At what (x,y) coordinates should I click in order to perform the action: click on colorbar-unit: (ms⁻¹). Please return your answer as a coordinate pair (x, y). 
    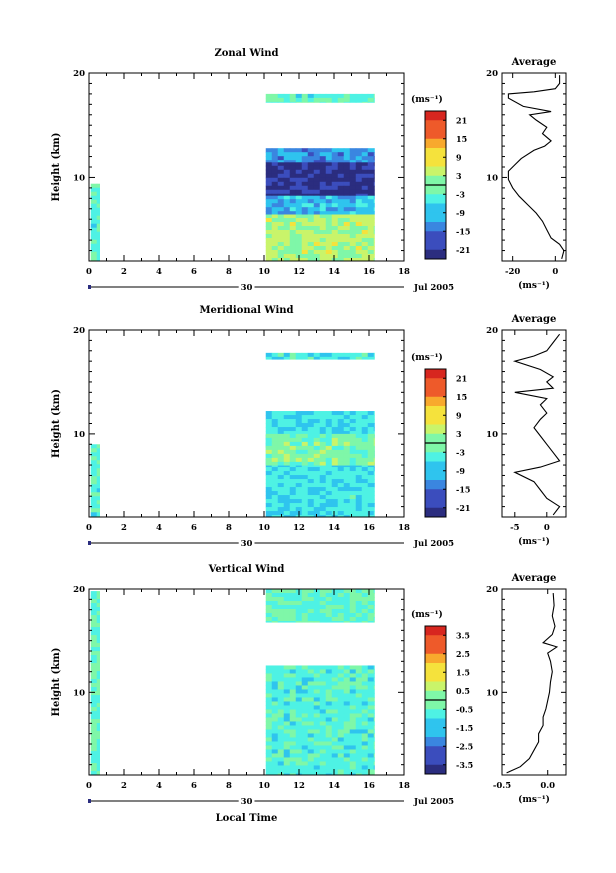
    Looking at the image, I should click on (427, 357).